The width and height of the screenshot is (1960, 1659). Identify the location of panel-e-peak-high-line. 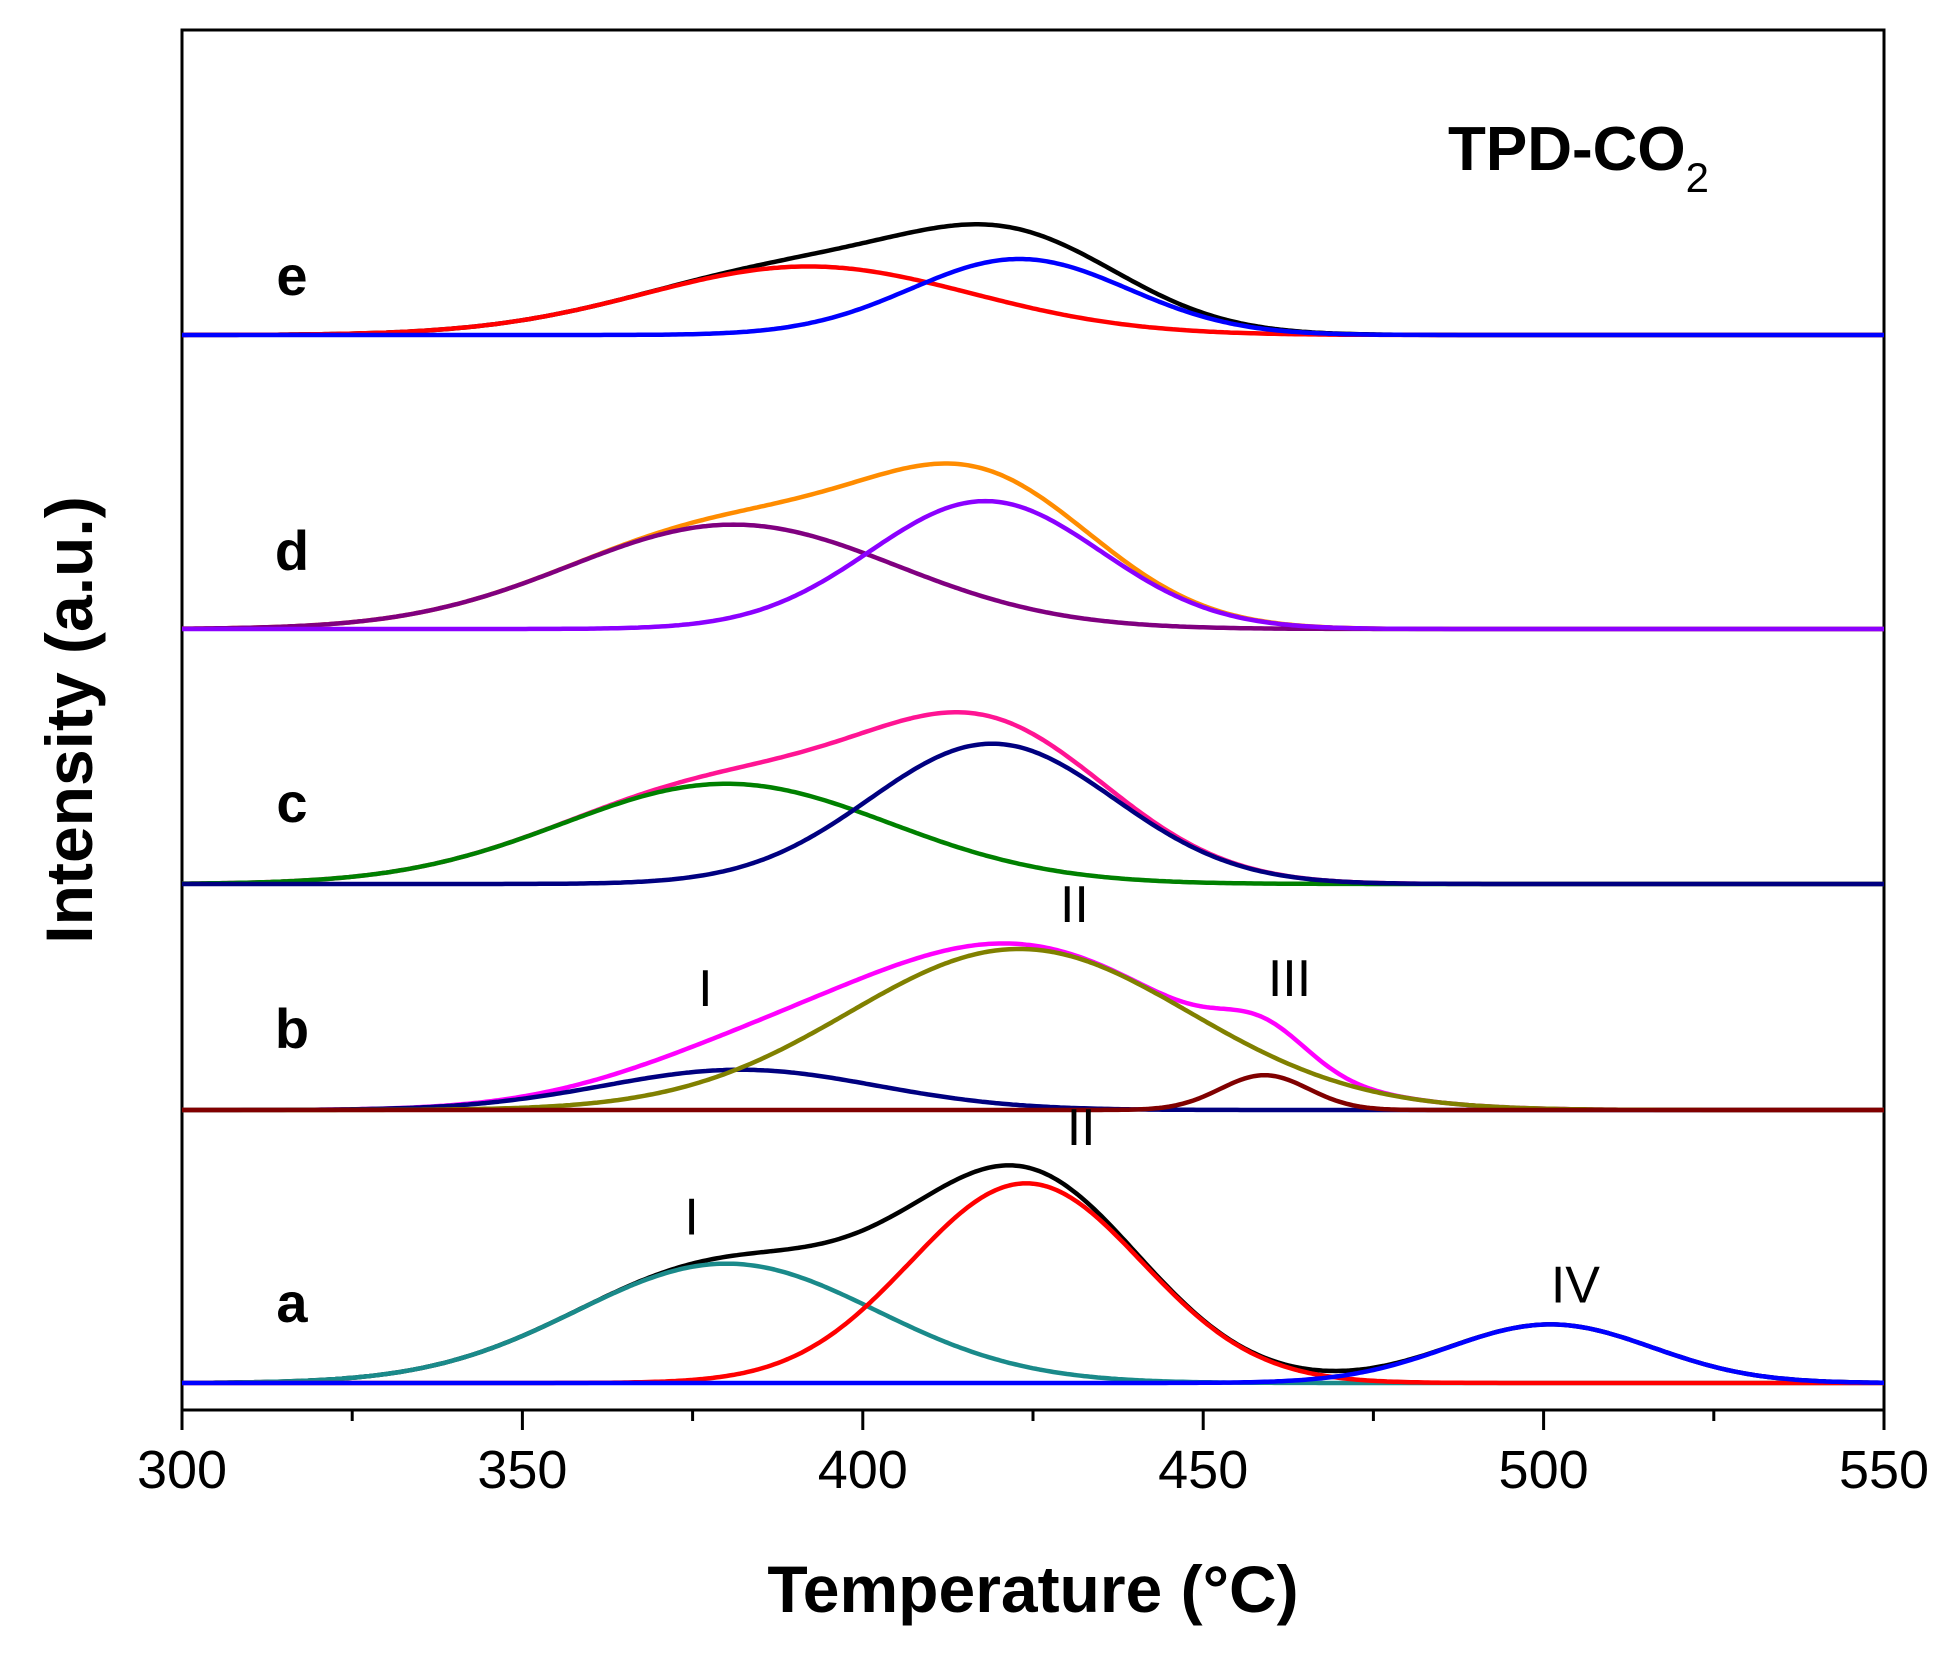
(1033, 297).